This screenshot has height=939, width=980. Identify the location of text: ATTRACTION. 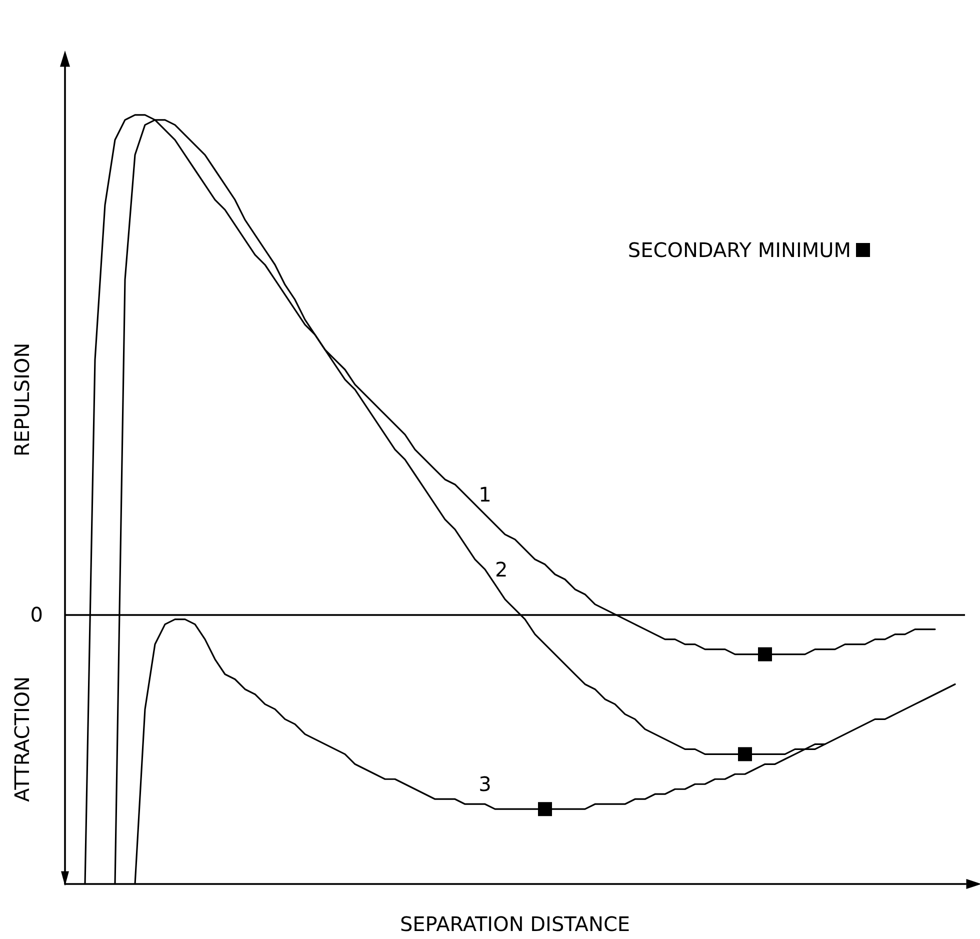
(22, 739).